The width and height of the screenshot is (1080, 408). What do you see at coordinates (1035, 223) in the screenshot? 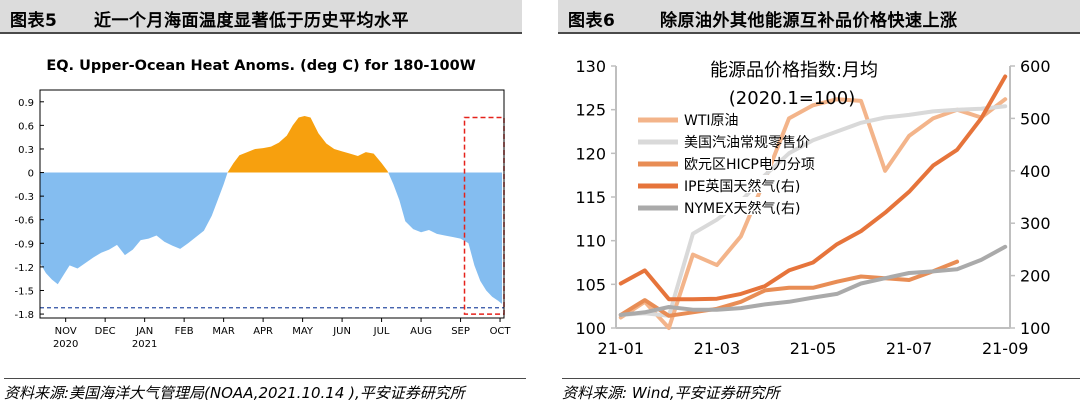
I see `y2-tick-label: 300` at bounding box center [1035, 223].